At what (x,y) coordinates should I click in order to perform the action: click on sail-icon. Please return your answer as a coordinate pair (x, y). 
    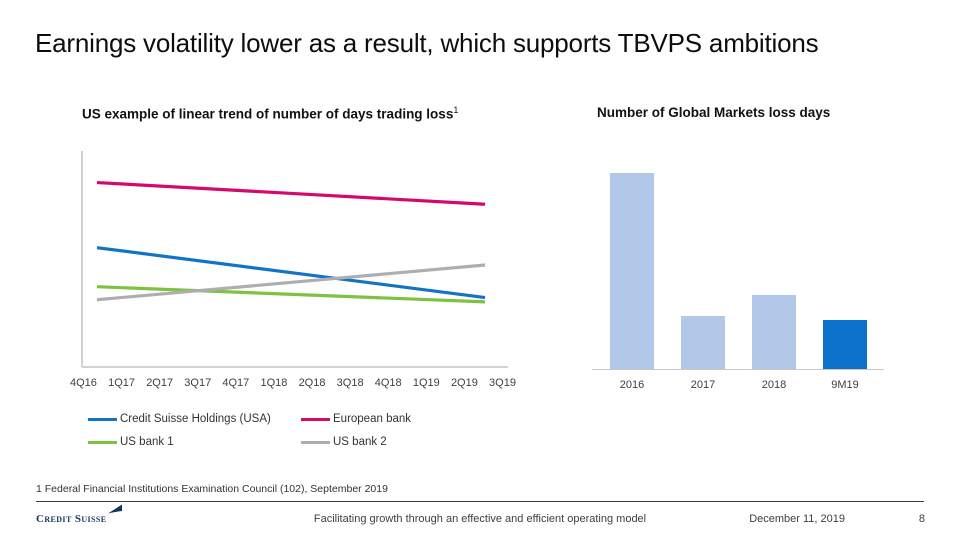
    Looking at the image, I should click on (115, 509).